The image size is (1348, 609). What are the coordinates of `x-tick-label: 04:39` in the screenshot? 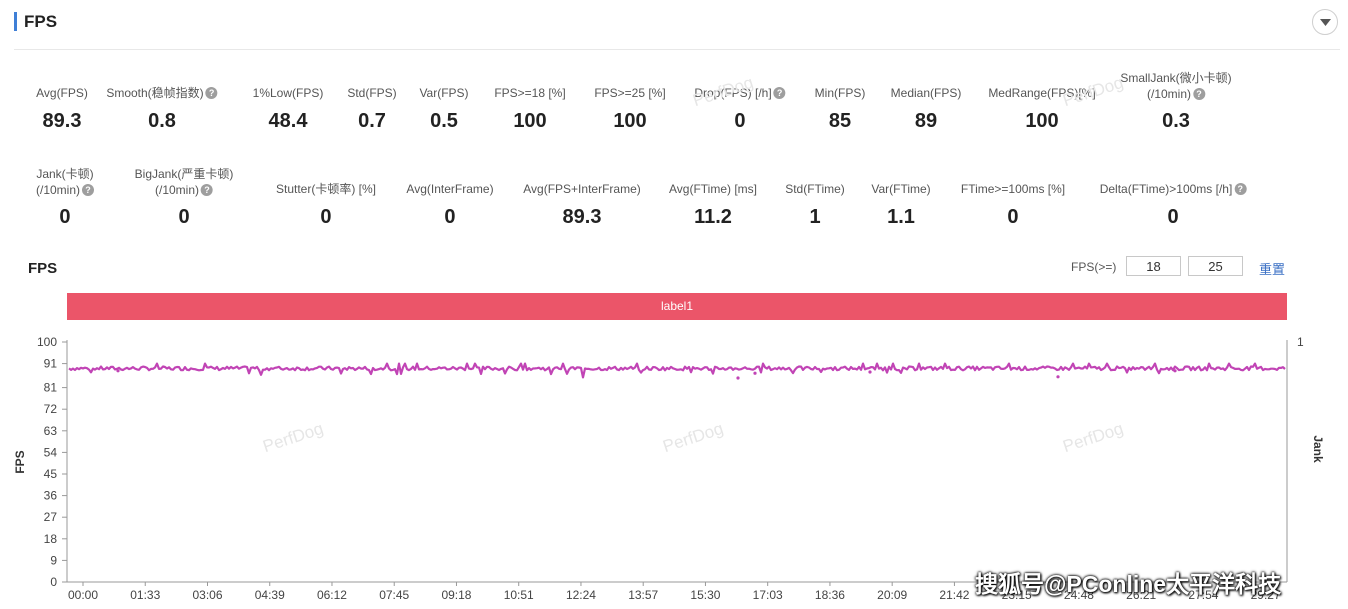 It's located at (270, 595).